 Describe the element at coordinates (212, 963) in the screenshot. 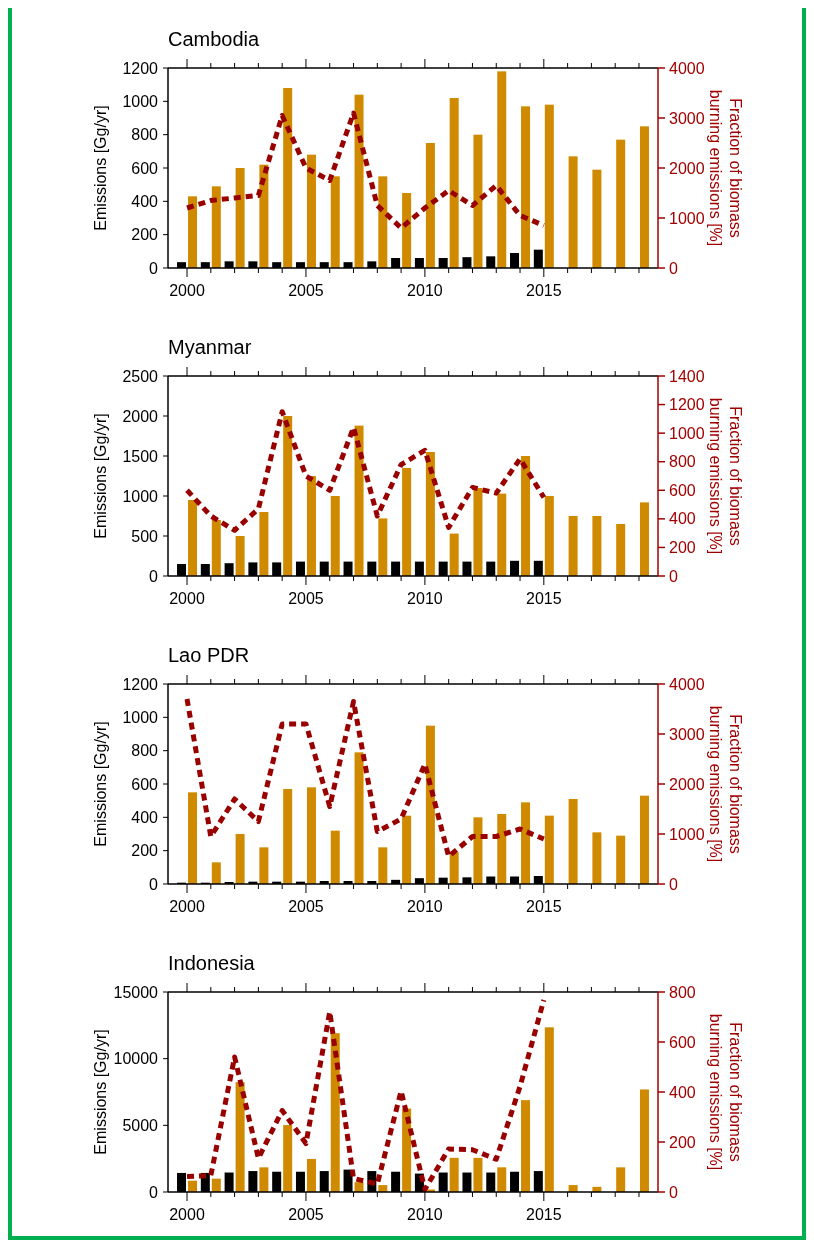

I see `chart-title: Indonesia` at that location.